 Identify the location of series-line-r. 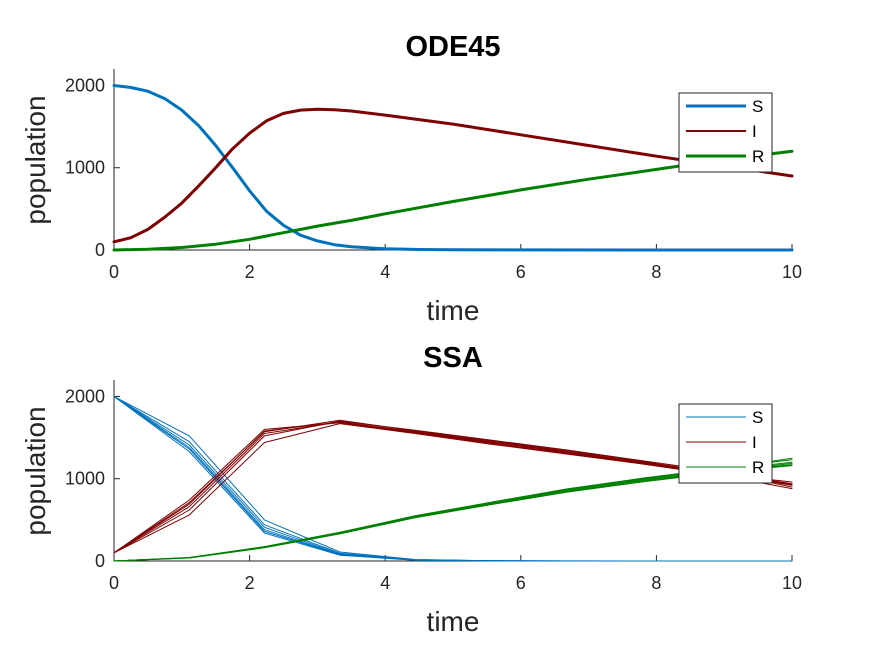
(453, 200).